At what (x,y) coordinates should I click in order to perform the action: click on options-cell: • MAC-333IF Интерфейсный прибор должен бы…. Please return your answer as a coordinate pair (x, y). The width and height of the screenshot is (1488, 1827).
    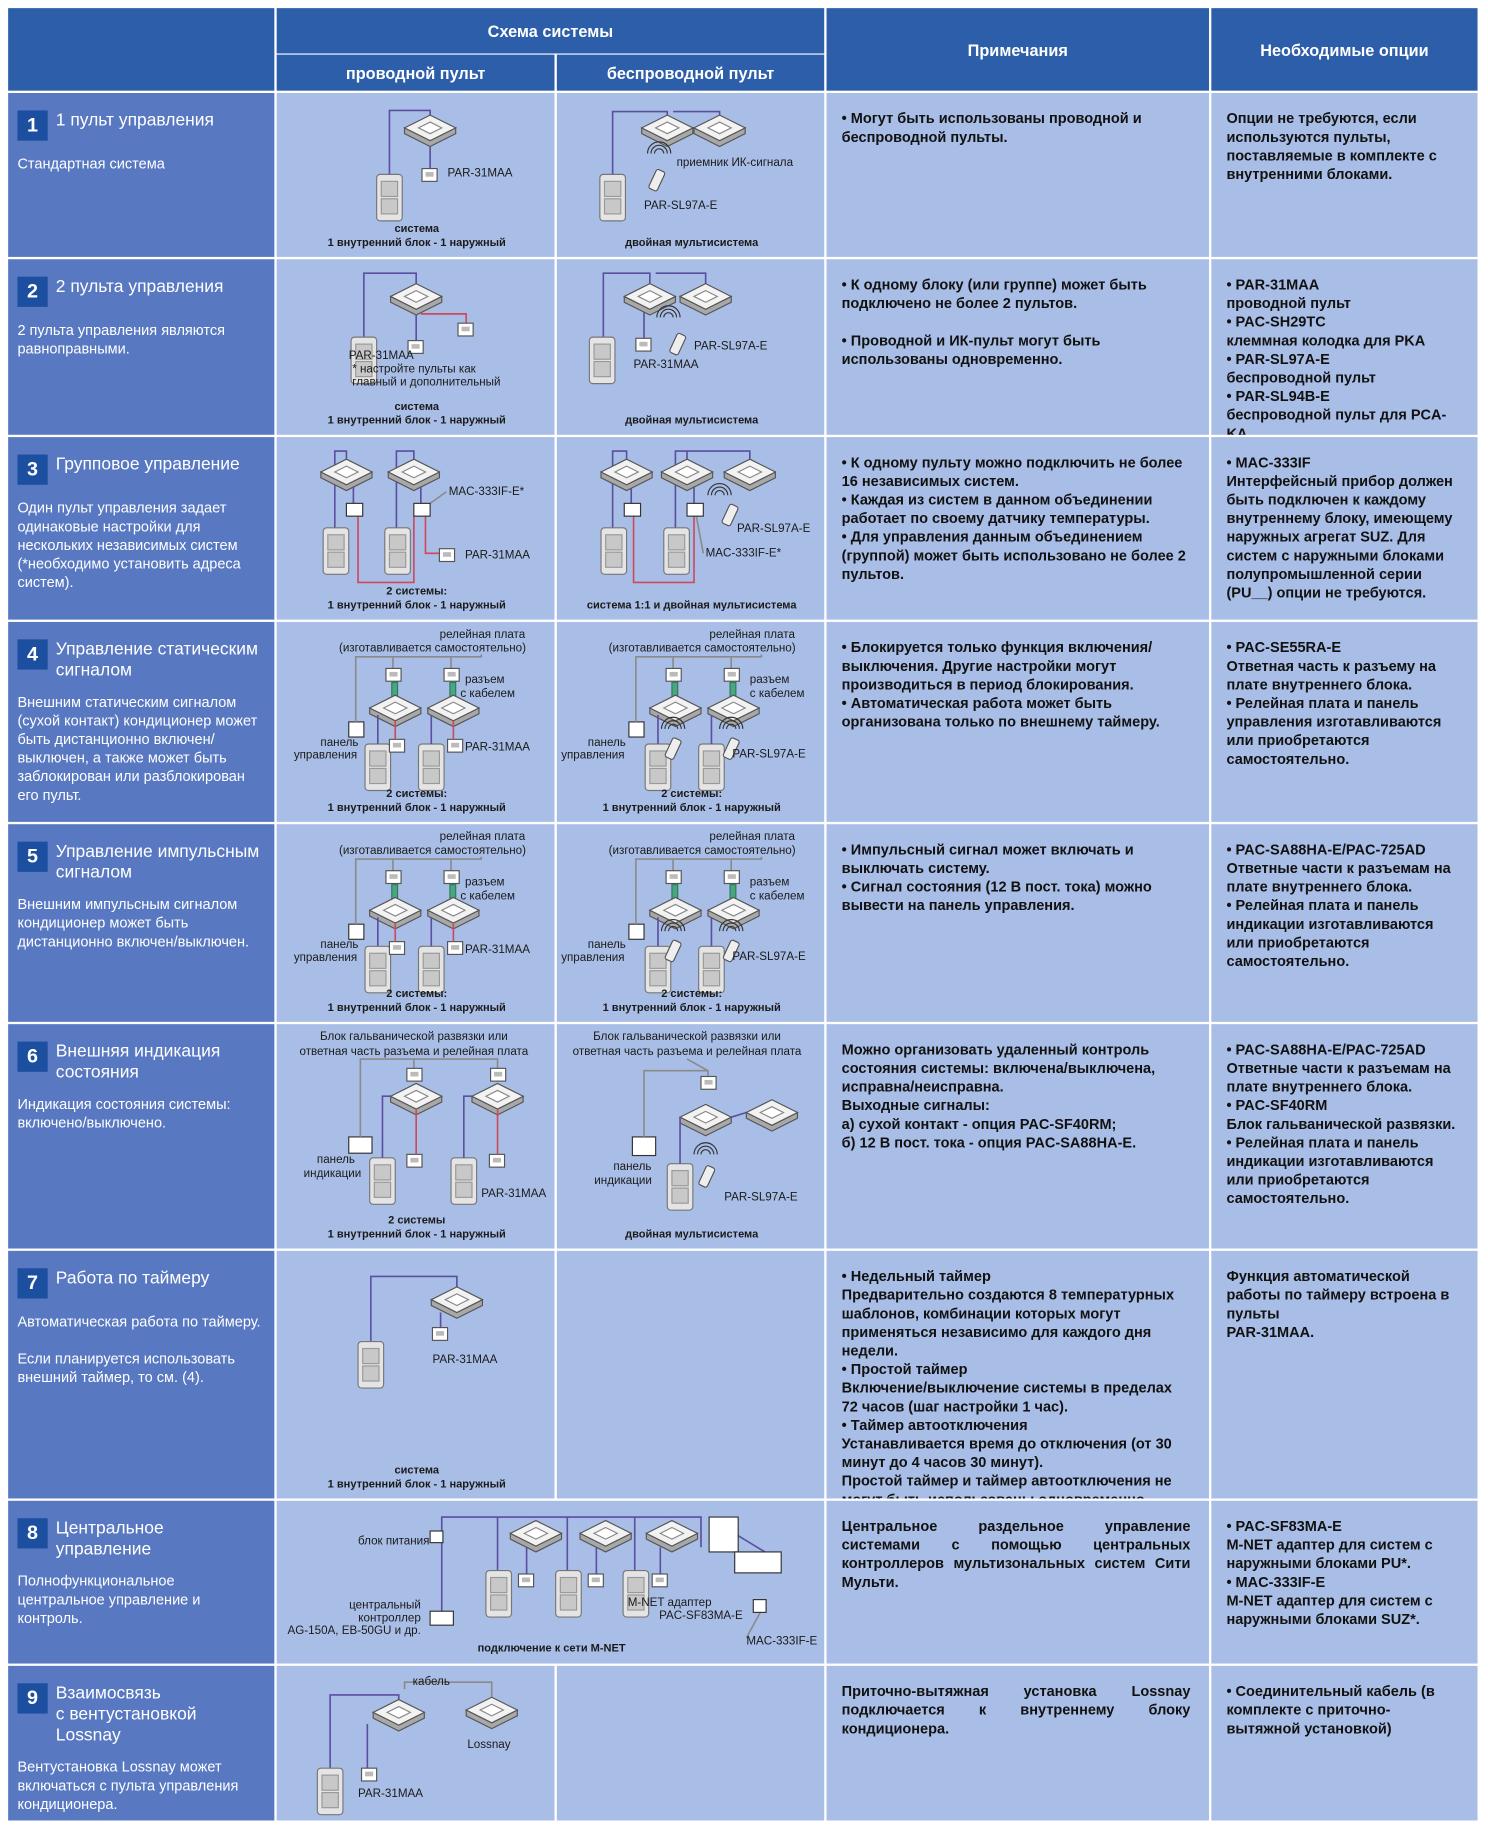
    Looking at the image, I should click on (1344, 528).